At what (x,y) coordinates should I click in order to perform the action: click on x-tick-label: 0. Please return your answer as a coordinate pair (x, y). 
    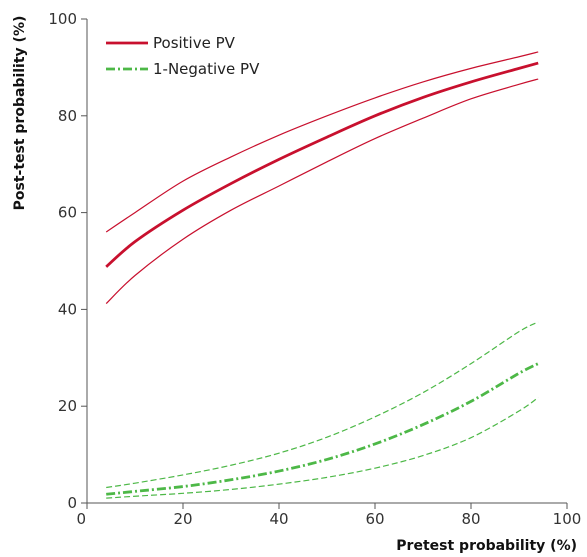
    Looking at the image, I should click on (81, 519).